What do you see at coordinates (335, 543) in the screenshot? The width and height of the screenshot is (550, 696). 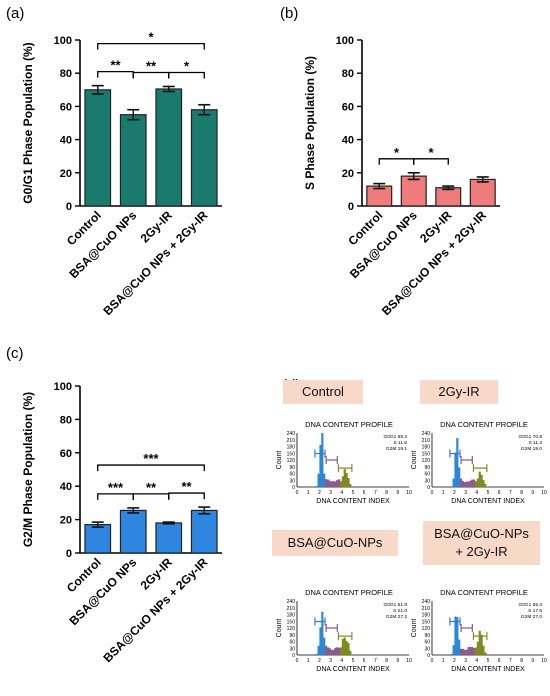 I see `histogram-condition-label: BSA@CuO-NPs` at bounding box center [335, 543].